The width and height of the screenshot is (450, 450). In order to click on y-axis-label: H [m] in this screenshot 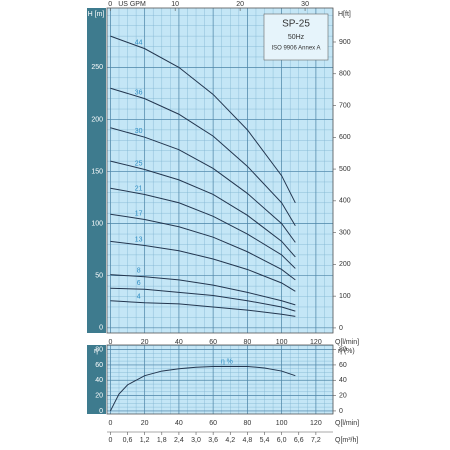, I will do `click(96, 14)`.